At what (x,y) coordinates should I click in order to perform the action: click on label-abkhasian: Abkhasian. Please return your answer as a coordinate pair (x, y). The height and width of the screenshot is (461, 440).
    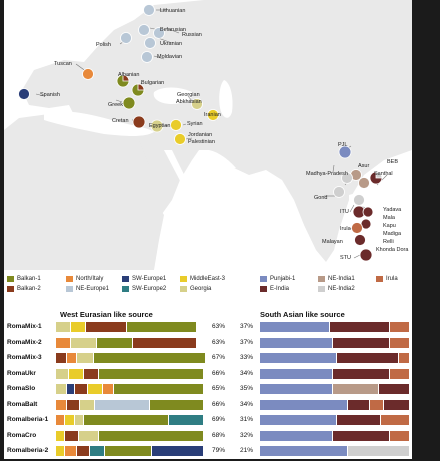
    Looking at the image, I should click on (189, 102).